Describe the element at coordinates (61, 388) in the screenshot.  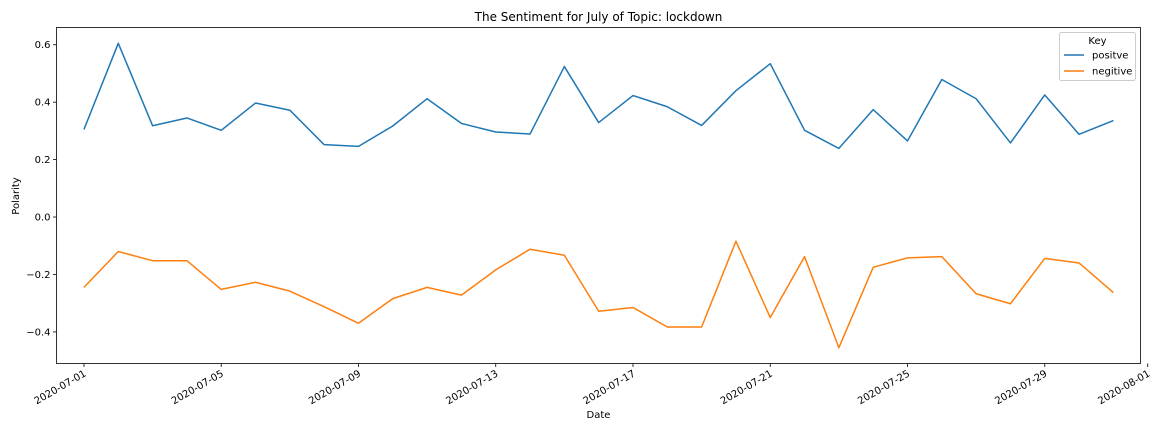
I see `x-tick-label: 2020-07-01` at that location.